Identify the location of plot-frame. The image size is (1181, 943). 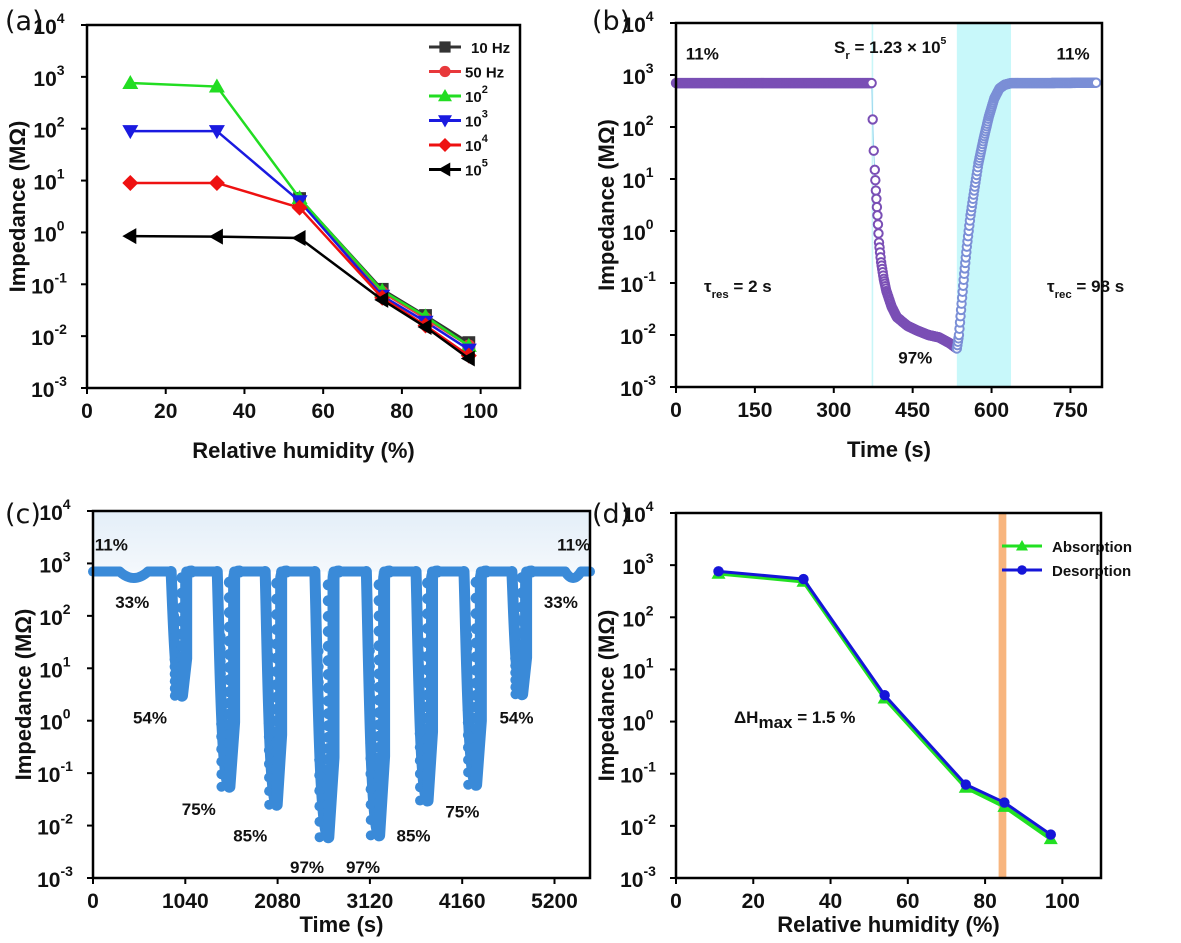
(303, 206).